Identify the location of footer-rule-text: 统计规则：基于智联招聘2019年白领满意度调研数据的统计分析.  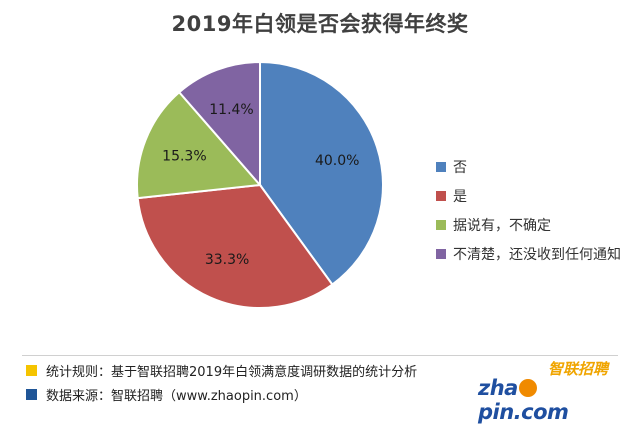
(232, 372).